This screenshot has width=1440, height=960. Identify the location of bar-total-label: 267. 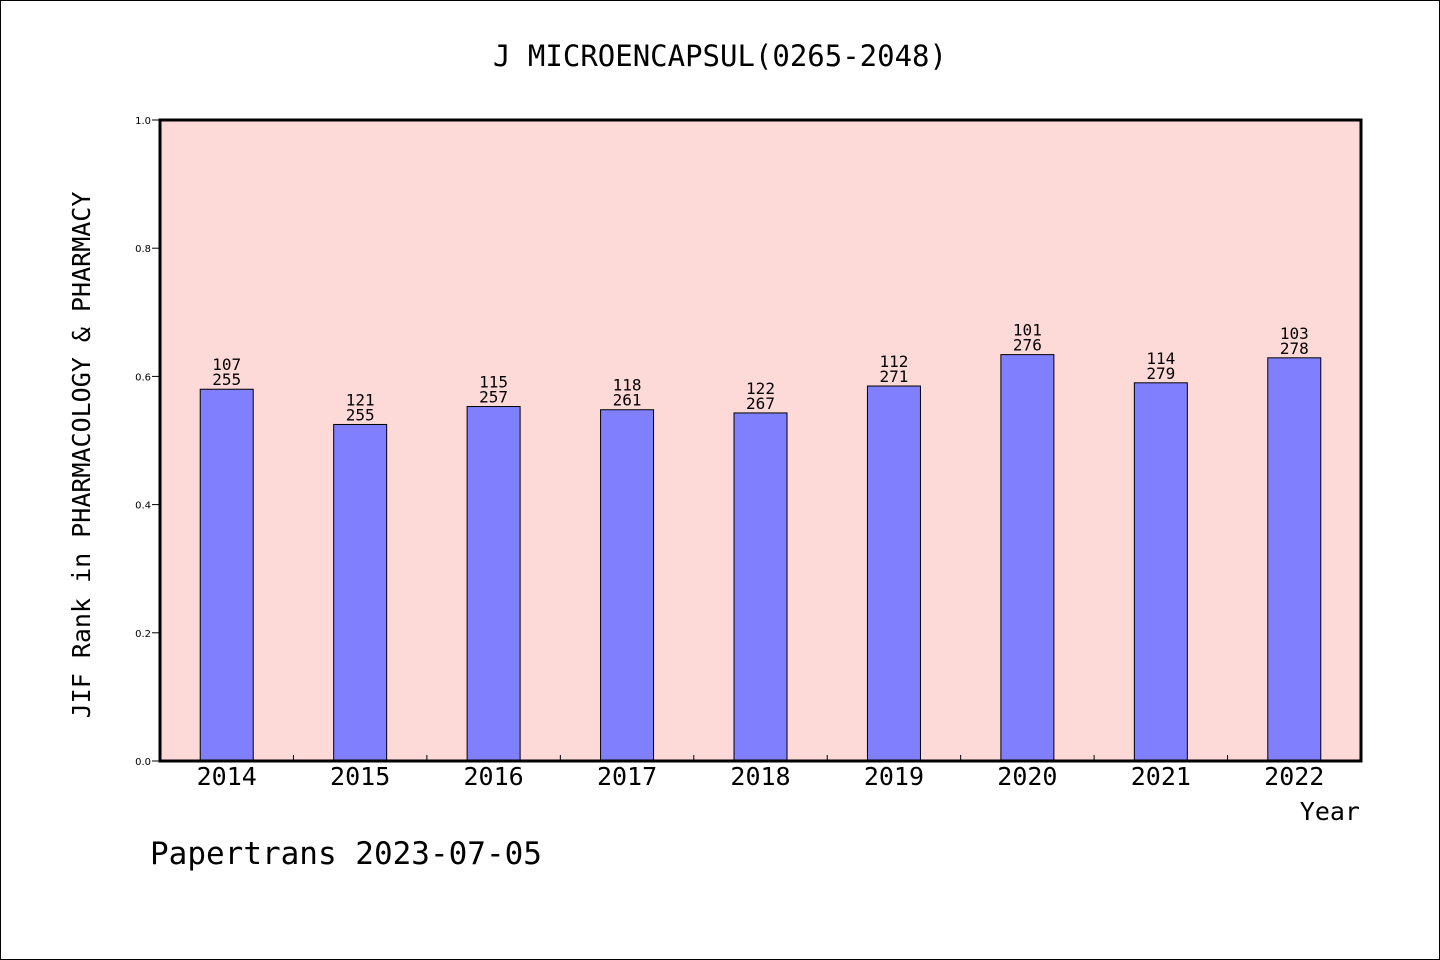
(760, 403).